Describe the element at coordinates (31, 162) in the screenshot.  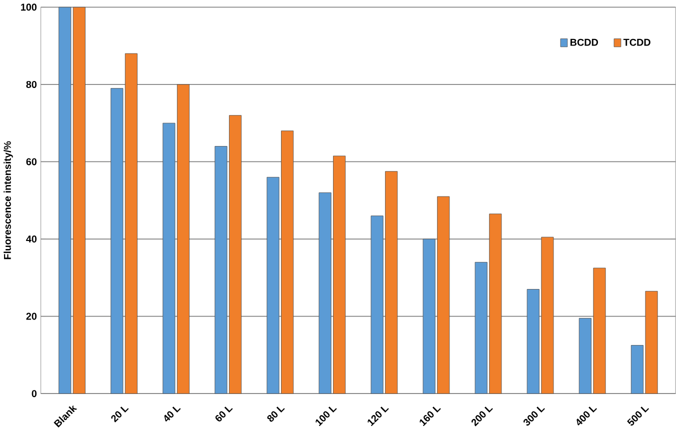
I see `y-tick-label: 60` at that location.